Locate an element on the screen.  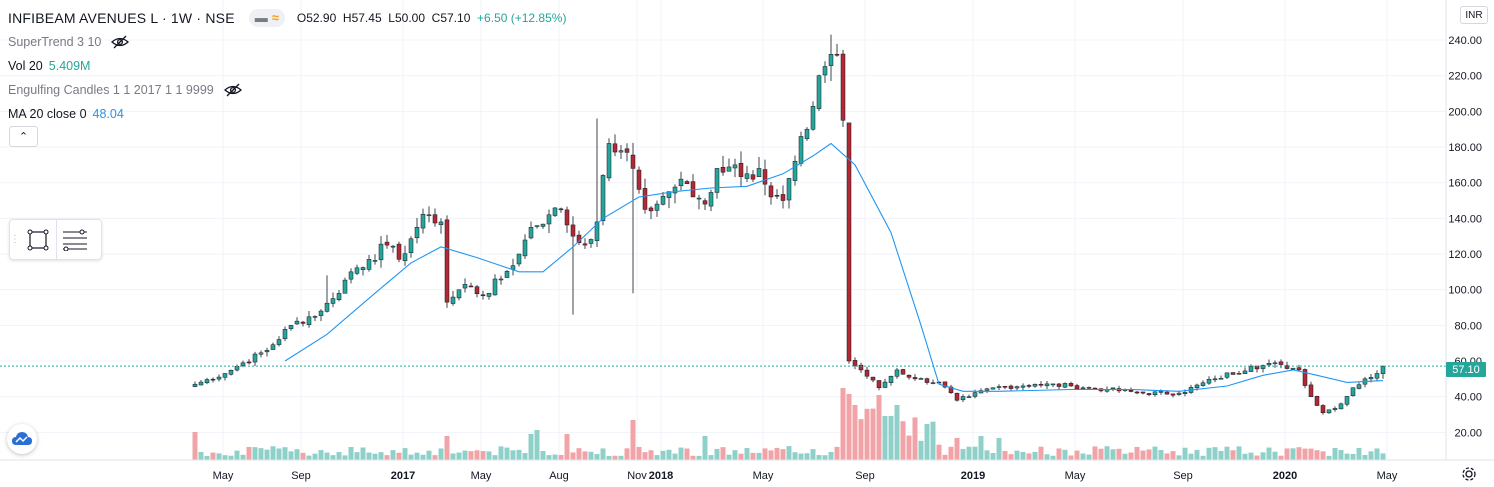
rectangle-tool-button is located at coordinates (38, 239).